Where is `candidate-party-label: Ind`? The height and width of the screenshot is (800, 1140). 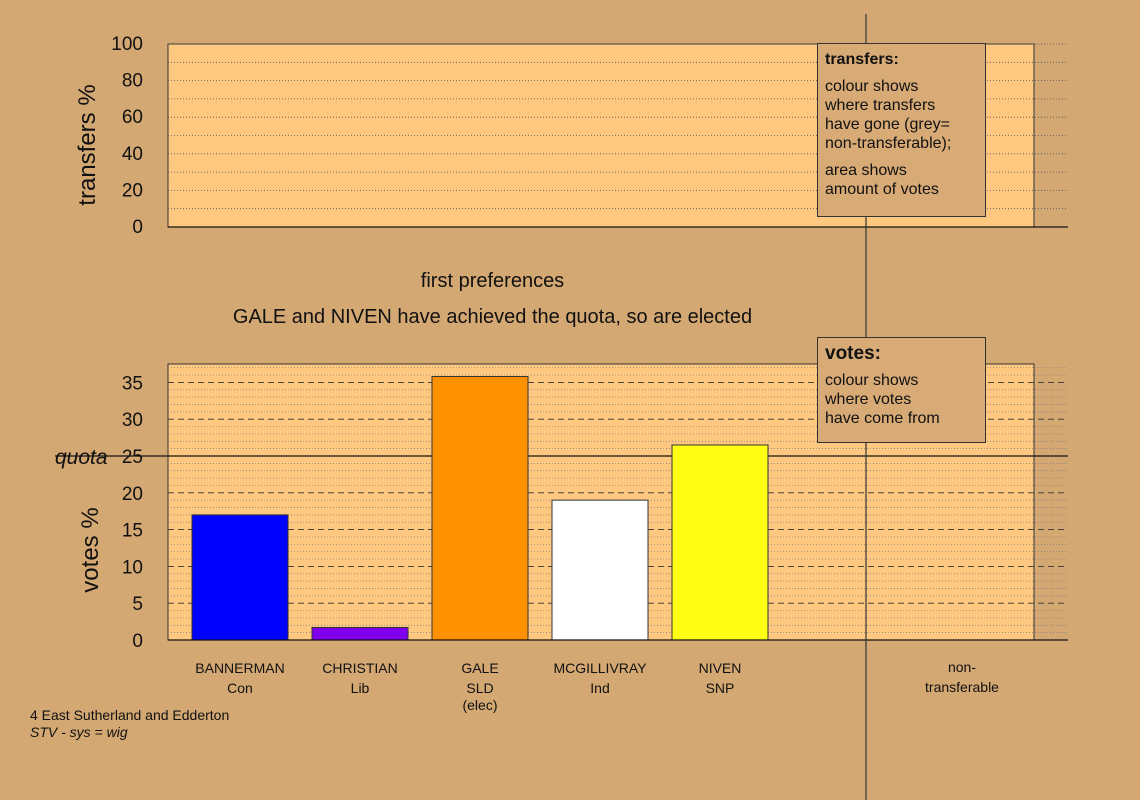 candidate-party-label: Ind is located at coordinates (599, 688).